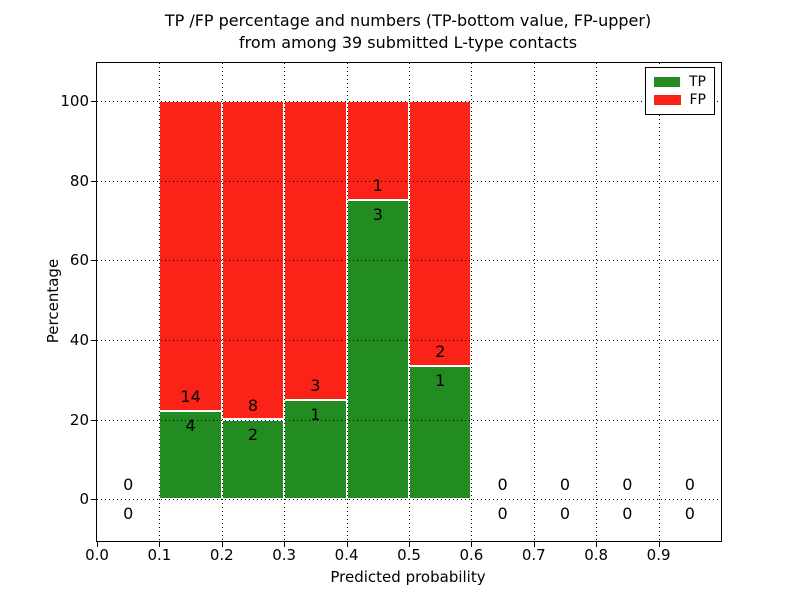 The width and height of the screenshot is (800, 600). Describe the element at coordinates (667, 82) in the screenshot. I see `legend-swatch-tp` at that location.